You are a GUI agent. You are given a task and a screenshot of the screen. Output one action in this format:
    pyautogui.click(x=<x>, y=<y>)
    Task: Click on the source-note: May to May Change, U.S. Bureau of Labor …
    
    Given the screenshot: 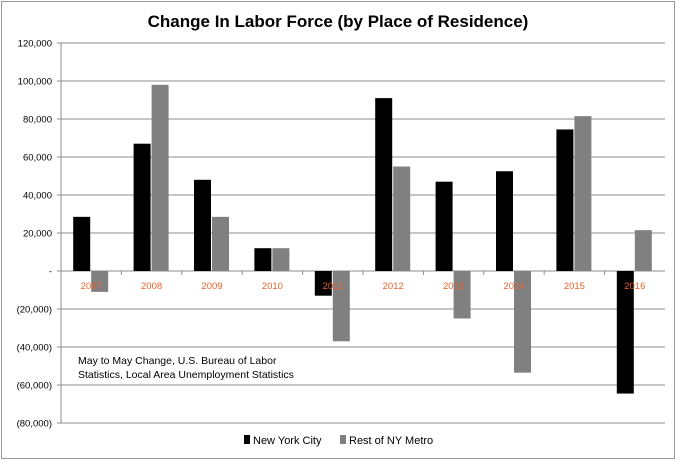 What is the action you would take?
    pyautogui.click(x=186, y=368)
    